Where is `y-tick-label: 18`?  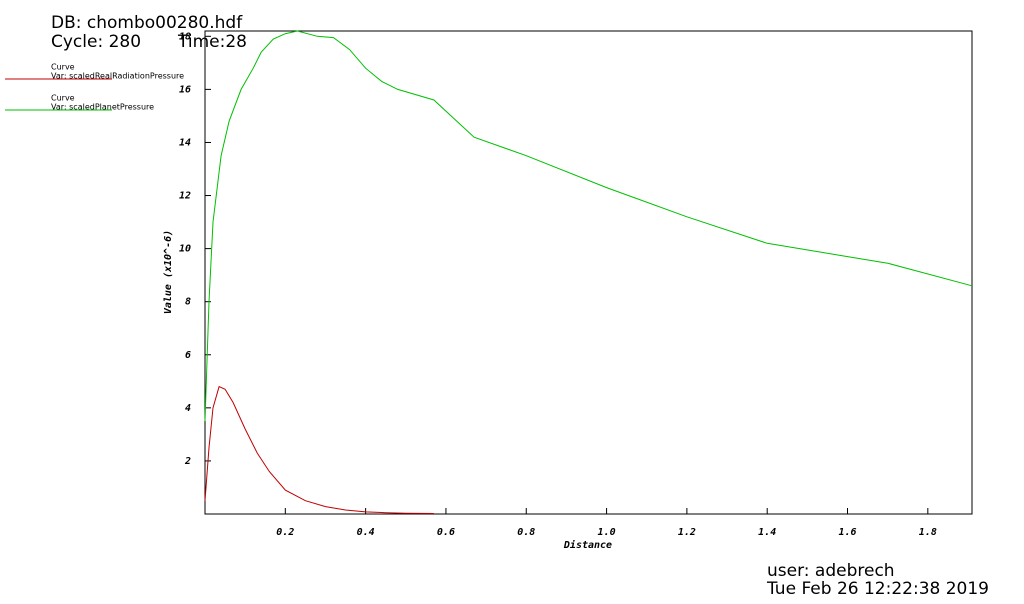 y-tick-label: 18 is located at coordinates (185, 36).